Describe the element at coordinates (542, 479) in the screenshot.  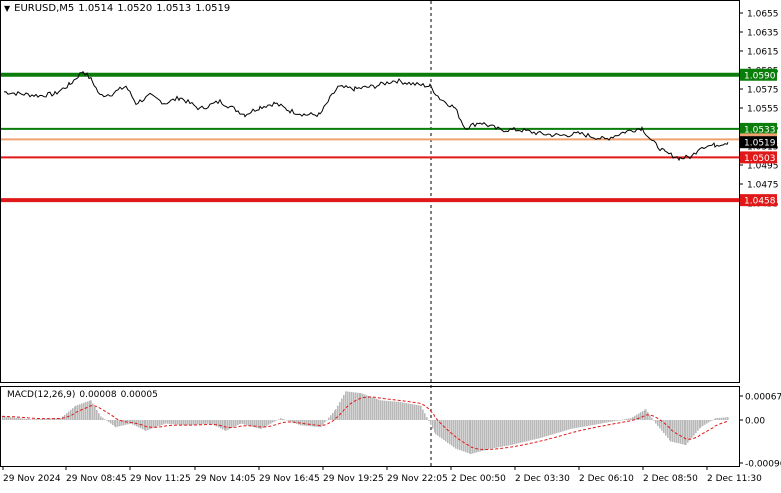
I see `time-label: 2 Dec 03:30` at that location.